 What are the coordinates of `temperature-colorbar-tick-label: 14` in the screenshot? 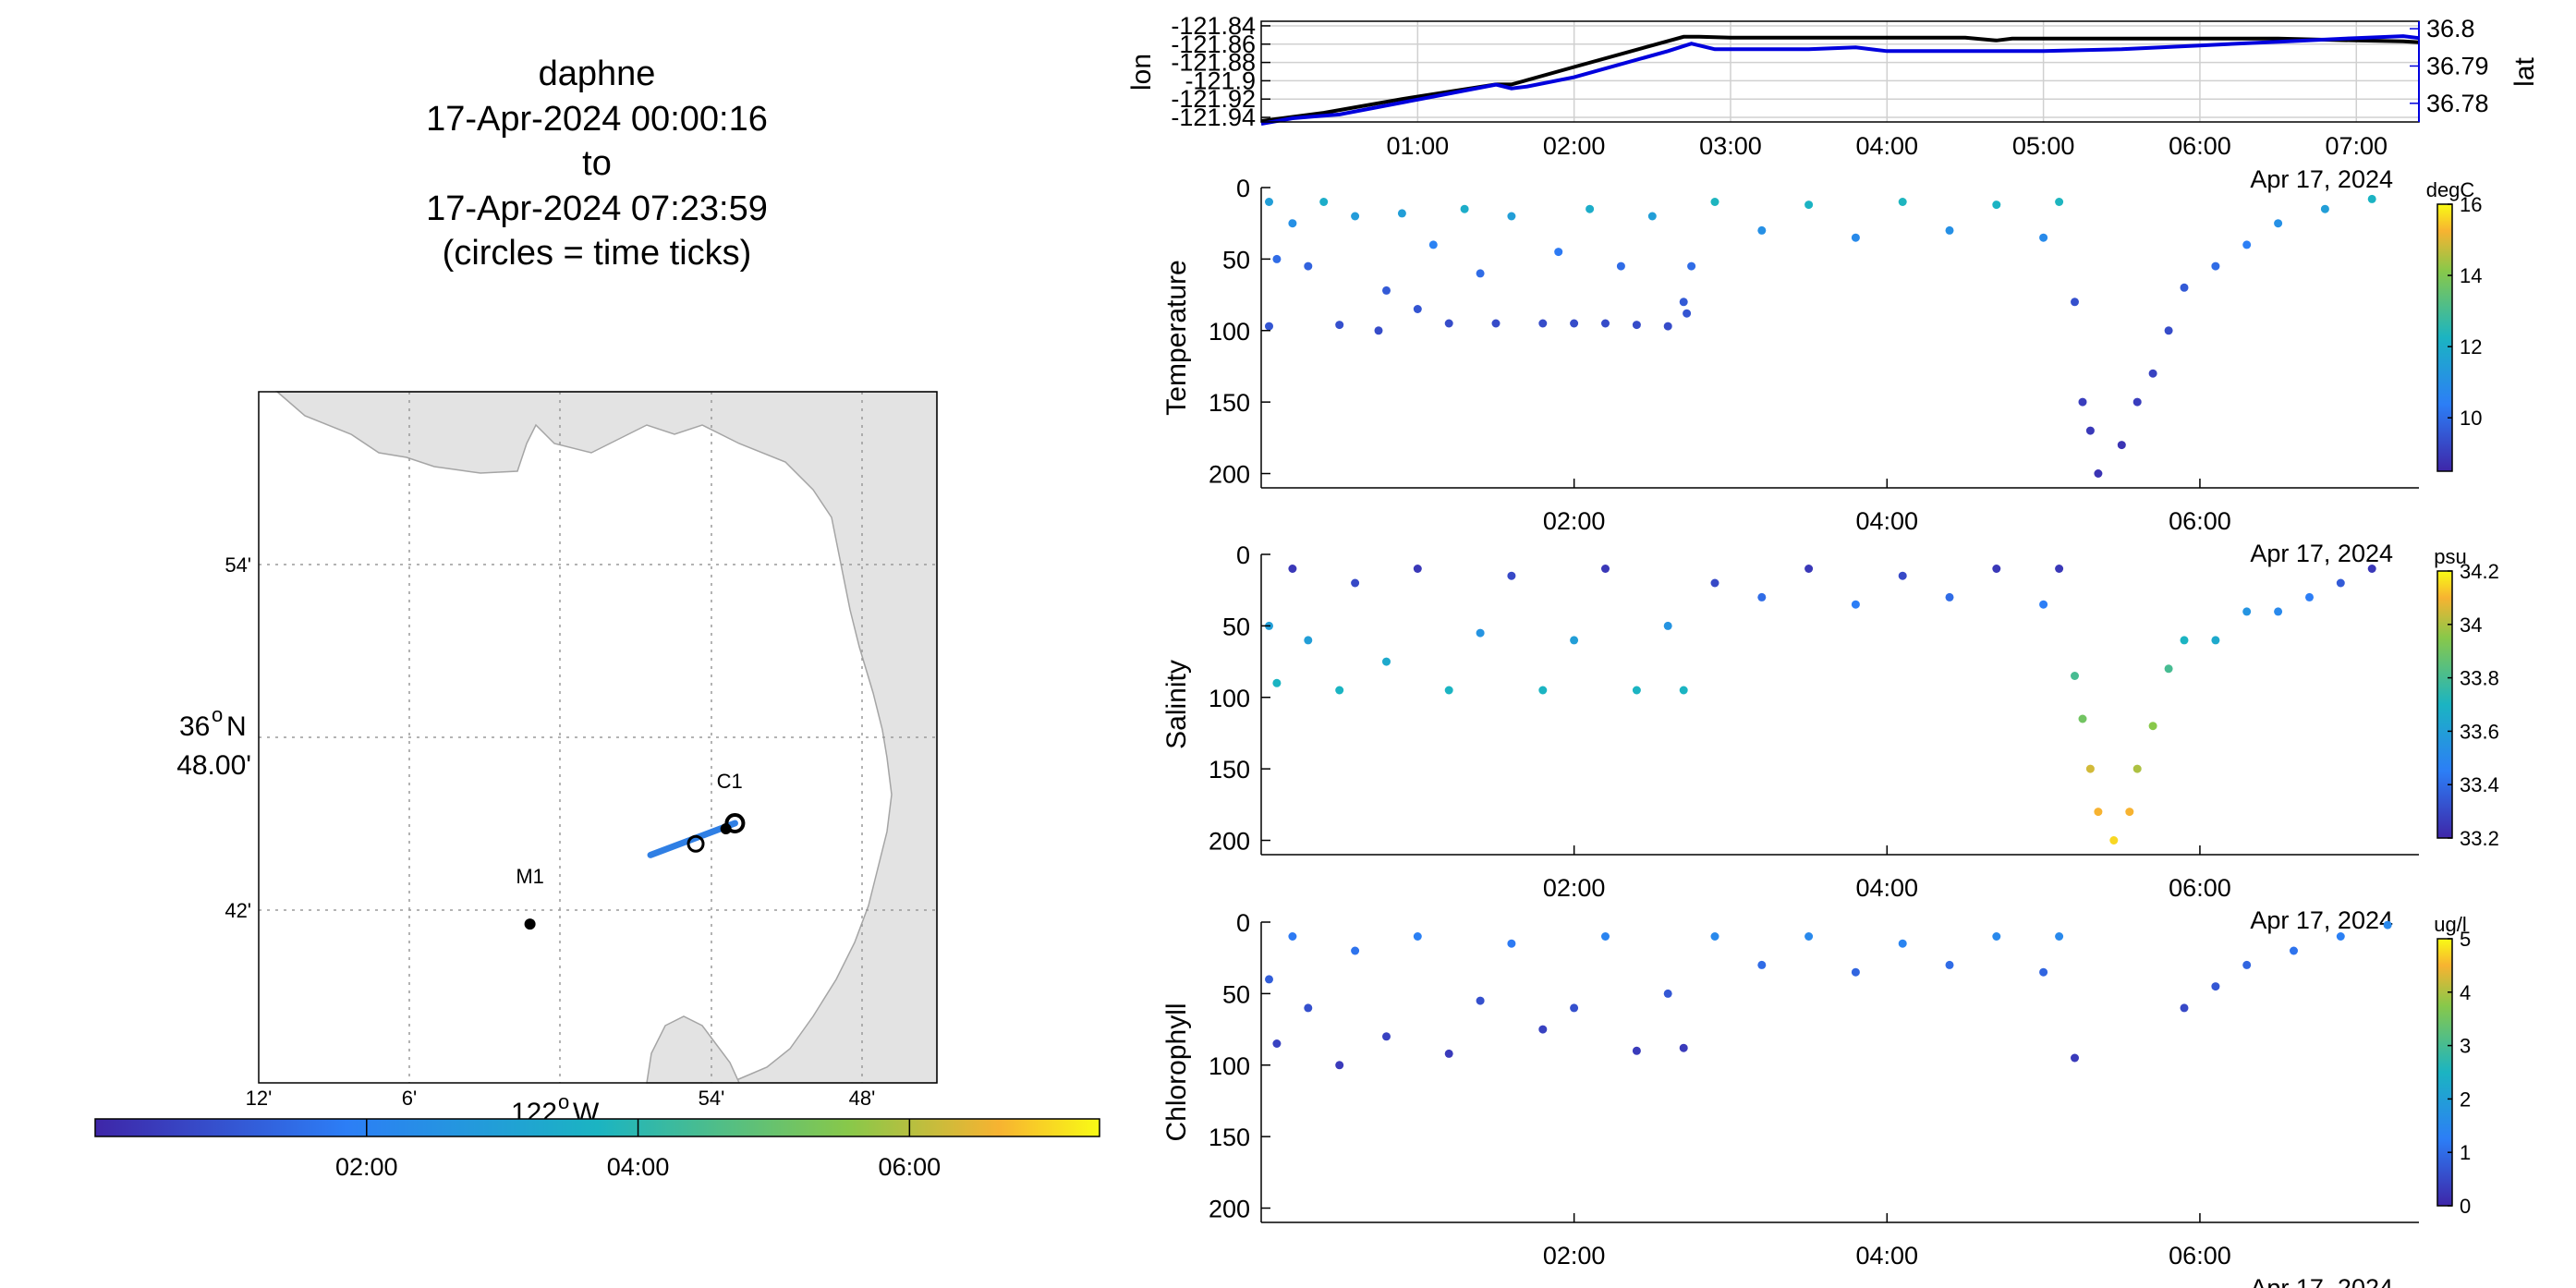 It's located at (2471, 275).